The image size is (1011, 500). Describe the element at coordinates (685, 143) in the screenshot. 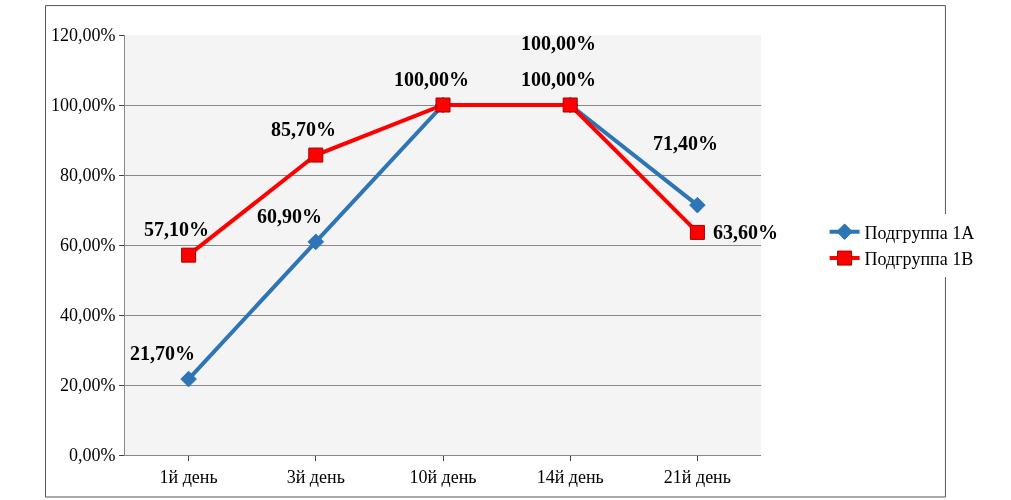

I see `data-label: 71,40%` at that location.